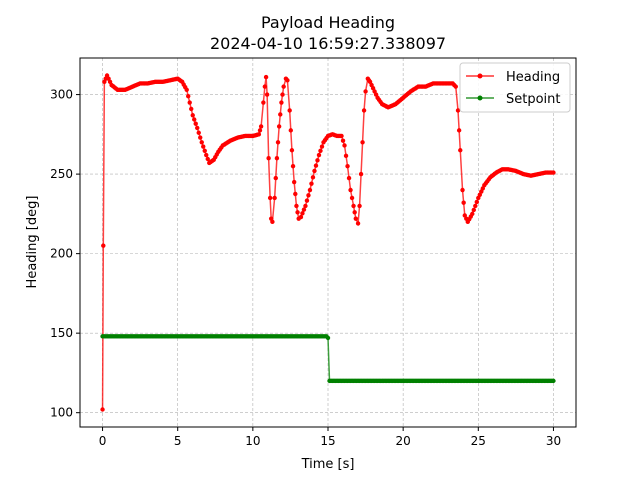 The height and width of the screenshot is (484, 640). I want to click on x-tick-label: 20, so click(403, 441).